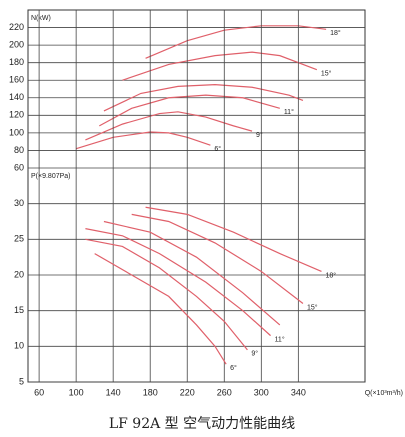 The height and width of the screenshot is (437, 405). Describe the element at coordinates (21, 381) in the screenshot. I see `y-tick-label: 5` at that location.